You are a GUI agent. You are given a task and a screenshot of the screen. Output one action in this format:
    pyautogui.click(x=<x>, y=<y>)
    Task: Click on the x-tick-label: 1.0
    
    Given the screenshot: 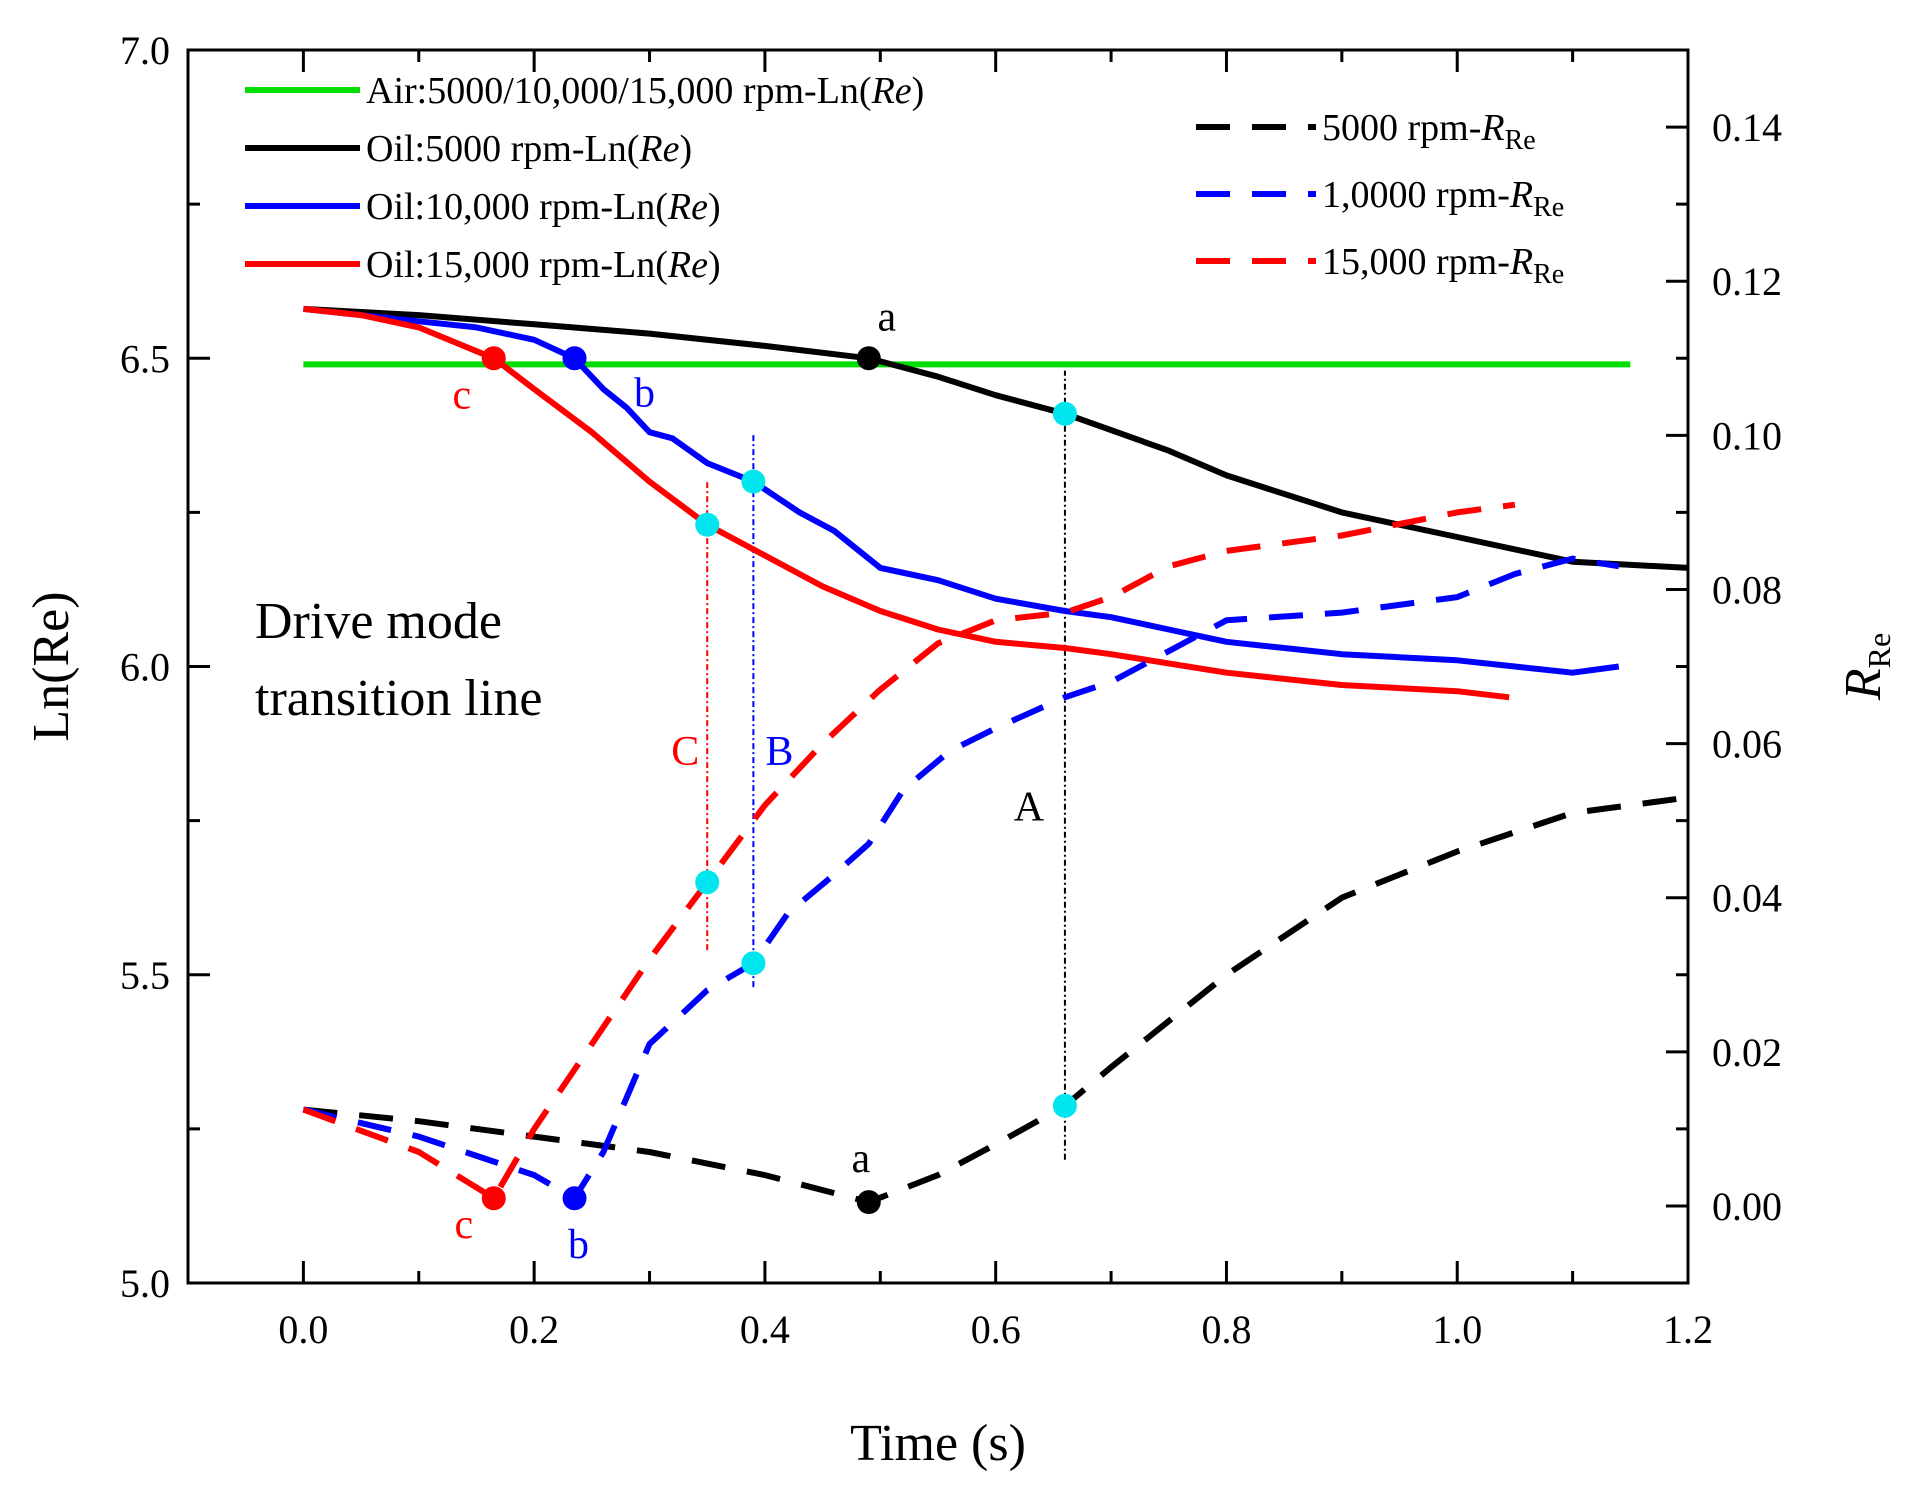 What is the action you would take?
    pyautogui.click(x=1457, y=1329)
    